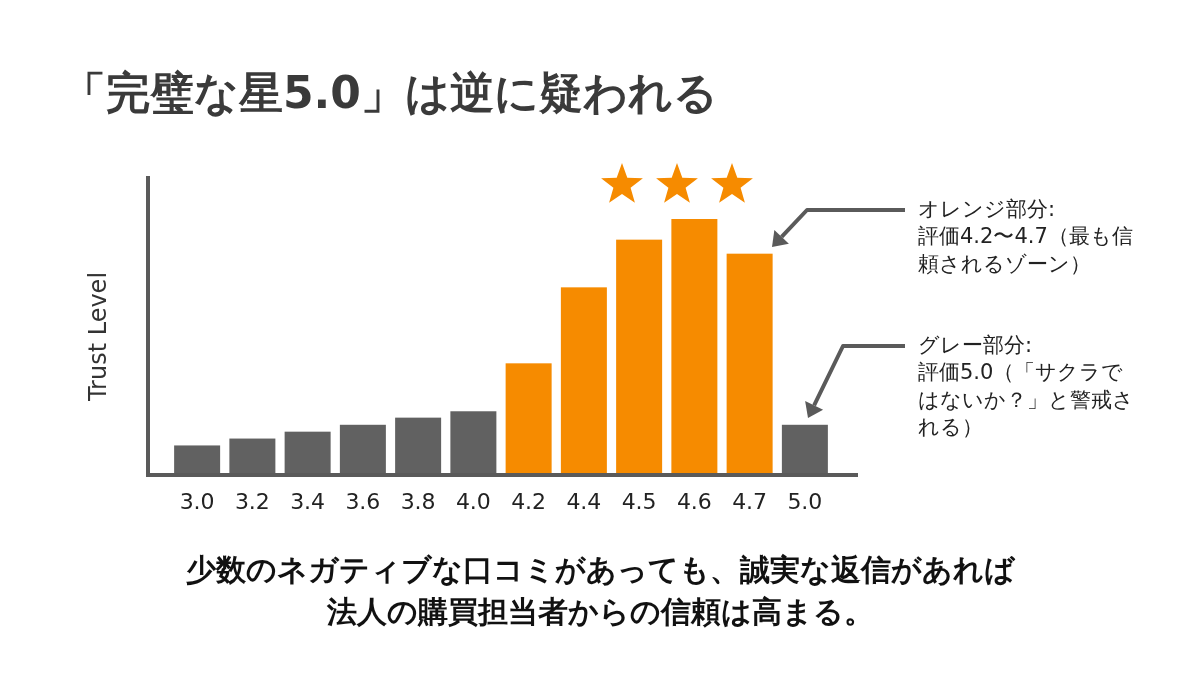  What do you see at coordinates (308, 501) in the screenshot?
I see `x-tick-label: 3.4` at bounding box center [308, 501].